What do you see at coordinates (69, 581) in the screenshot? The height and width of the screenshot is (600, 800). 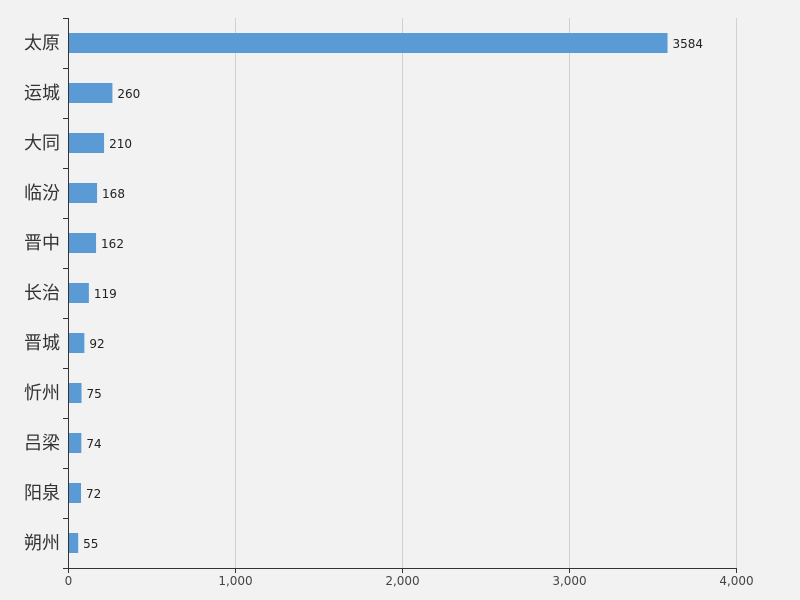 I see `x-tick-label: 0` at bounding box center [69, 581].